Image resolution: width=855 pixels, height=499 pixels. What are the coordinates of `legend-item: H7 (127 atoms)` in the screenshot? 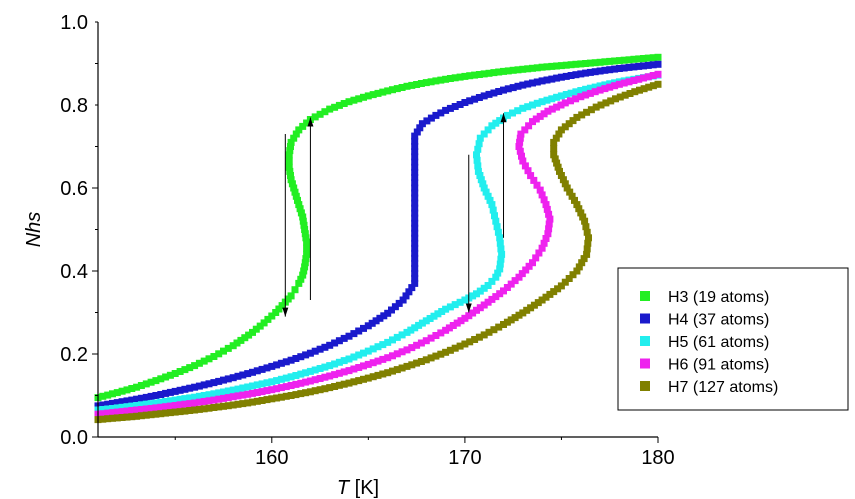 It's located at (709, 387).